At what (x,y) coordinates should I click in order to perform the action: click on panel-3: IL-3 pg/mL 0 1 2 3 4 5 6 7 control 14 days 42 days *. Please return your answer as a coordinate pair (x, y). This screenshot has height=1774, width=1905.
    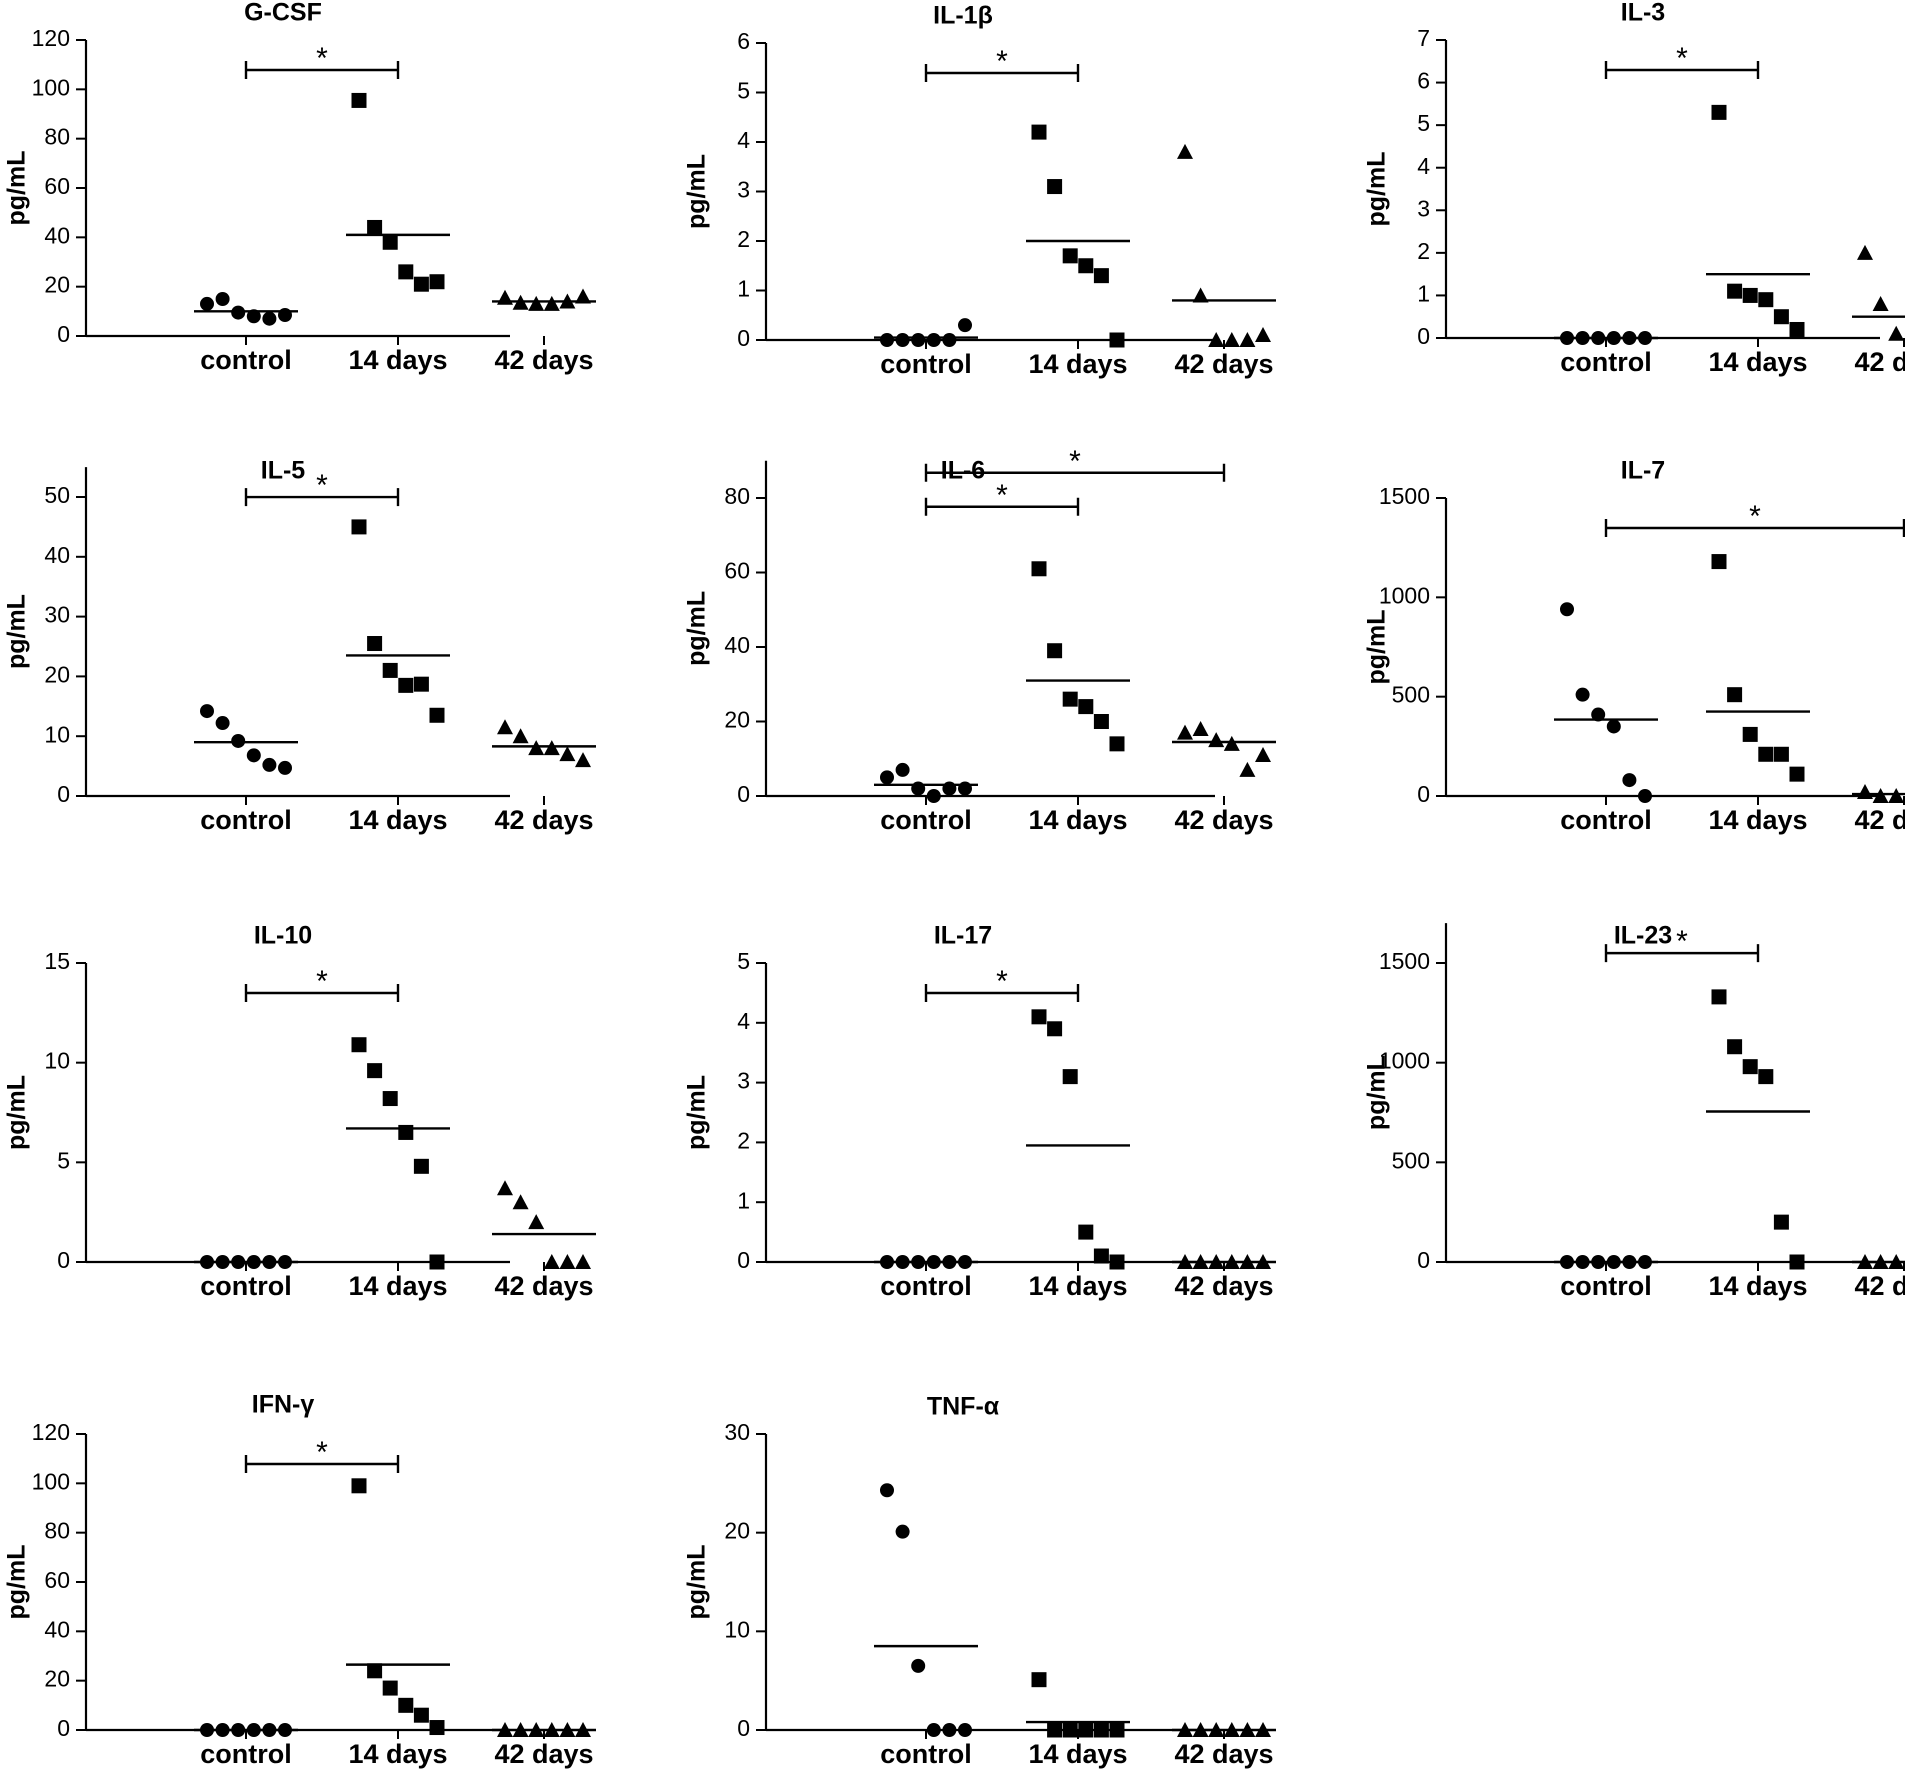
    Looking at the image, I should click on (1634, 188).